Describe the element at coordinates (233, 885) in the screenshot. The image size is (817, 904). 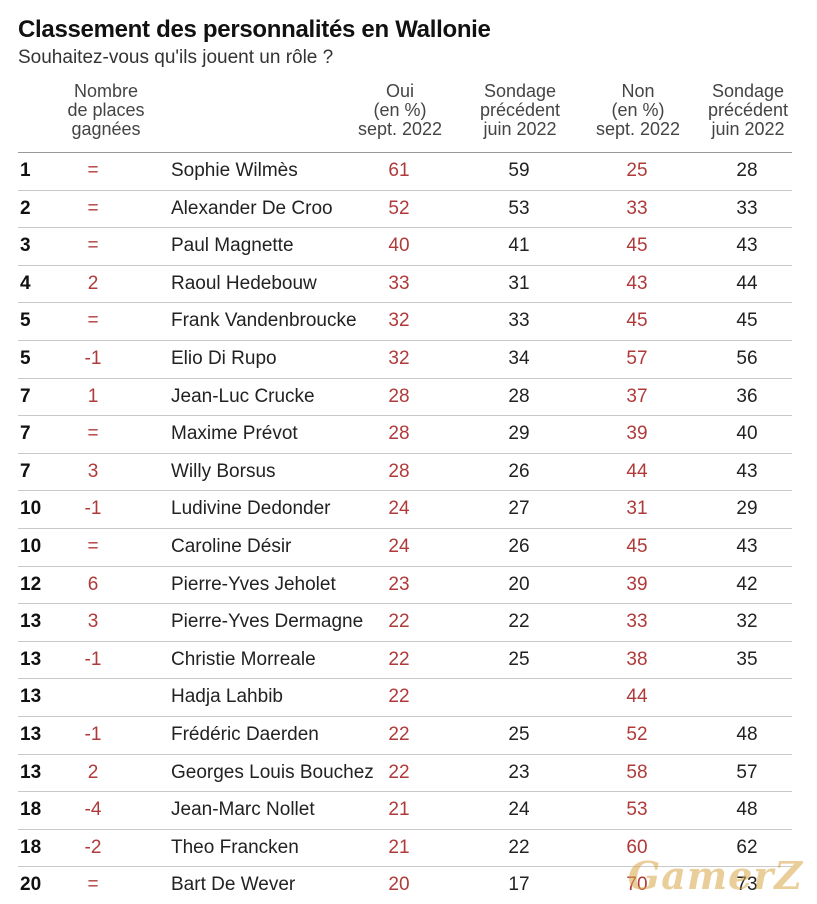
I see `name-cell: Bart De Wever` at that location.